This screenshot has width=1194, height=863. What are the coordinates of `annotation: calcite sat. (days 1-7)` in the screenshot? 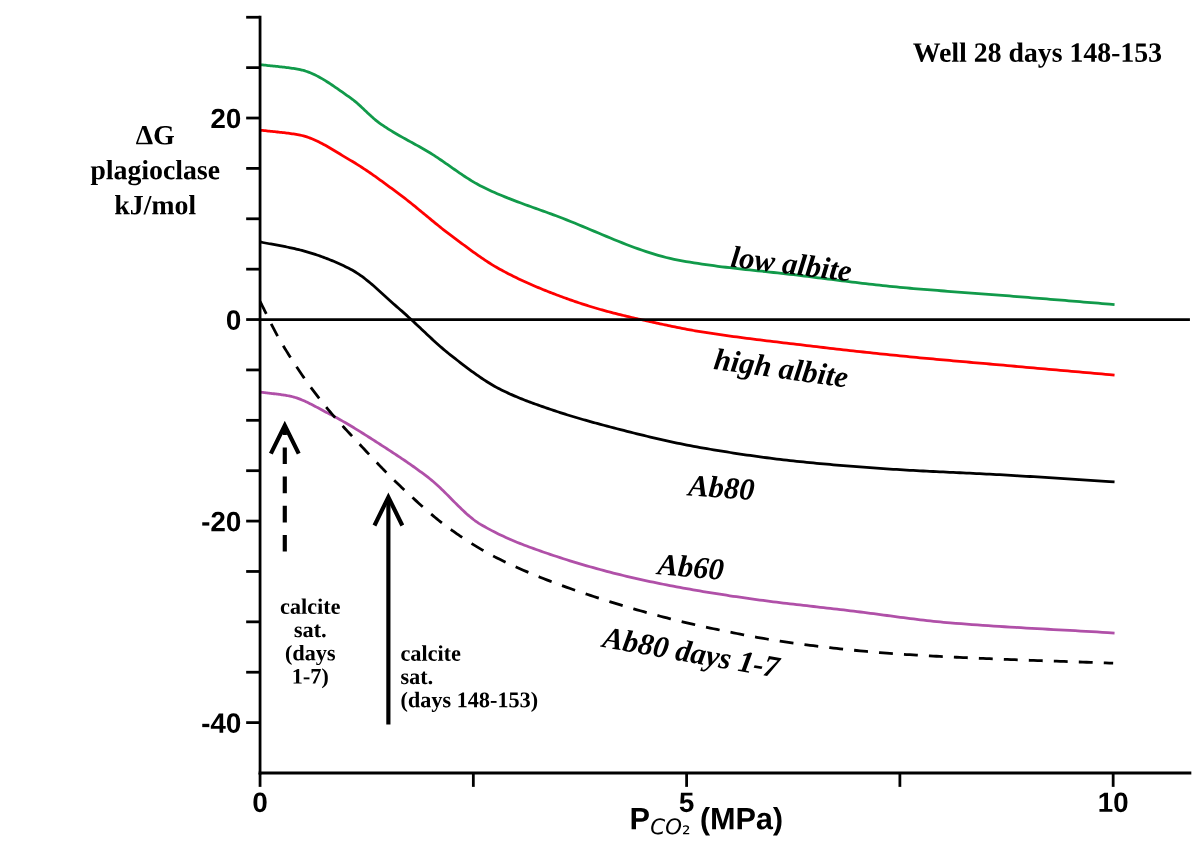 It's located at (310, 643).